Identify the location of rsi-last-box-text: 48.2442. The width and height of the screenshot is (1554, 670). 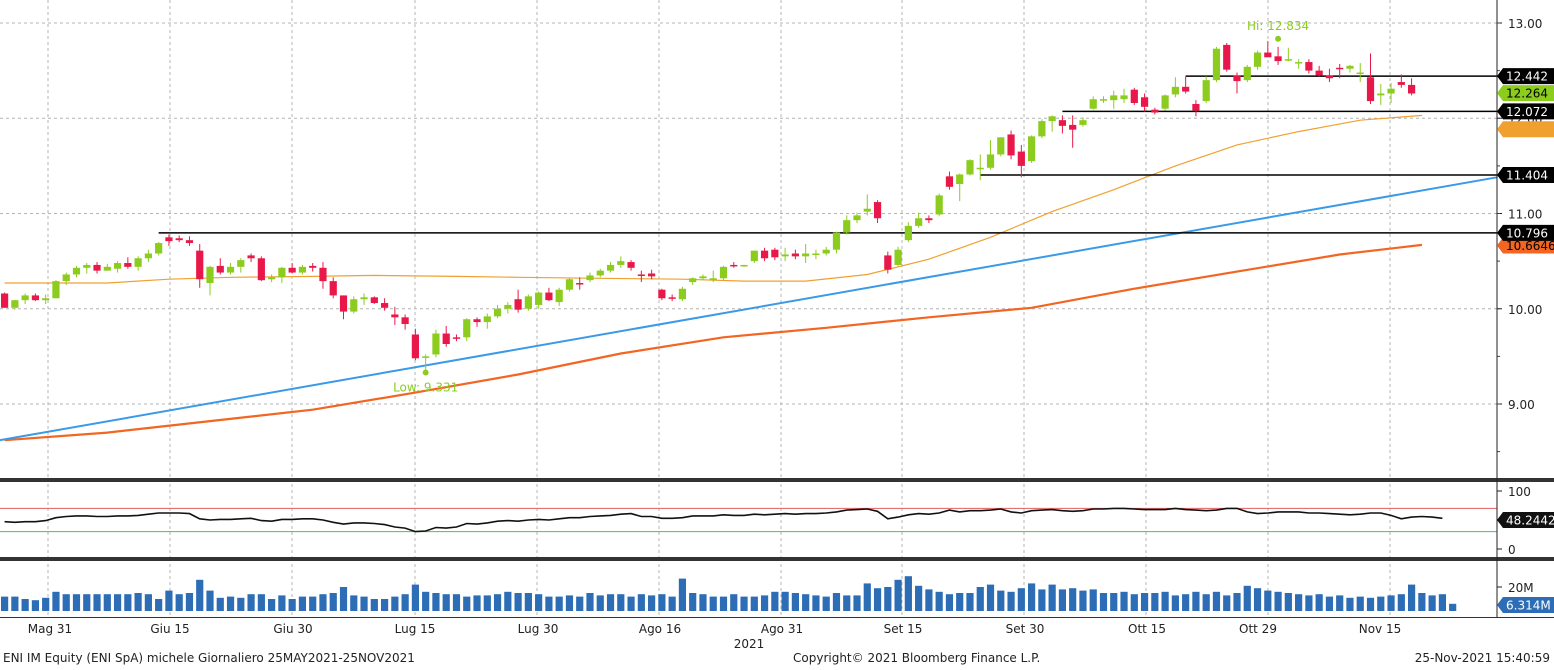
(1530, 521).